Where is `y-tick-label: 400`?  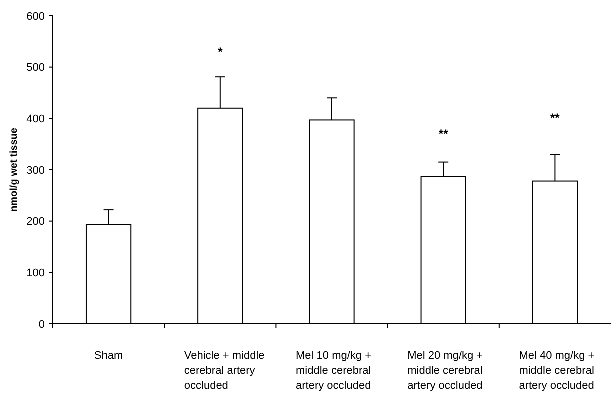
y-tick-label: 400 is located at coordinates (35, 120).